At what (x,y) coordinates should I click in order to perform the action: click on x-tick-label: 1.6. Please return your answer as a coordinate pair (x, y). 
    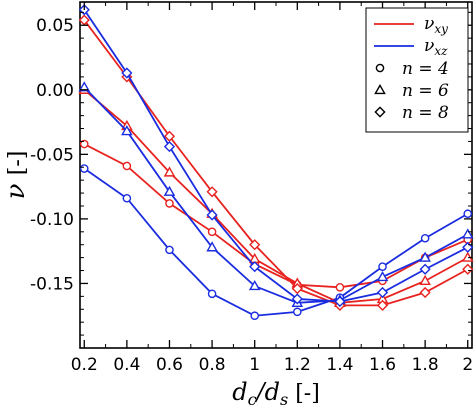
    Looking at the image, I should click on (382, 365).